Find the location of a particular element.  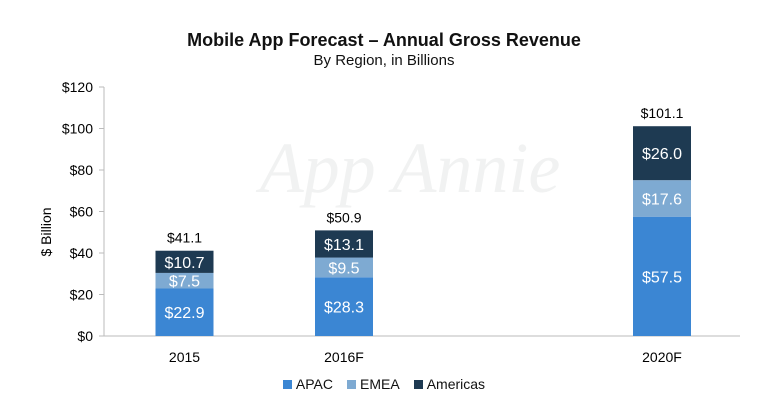

bar-value-label: $57.5 is located at coordinates (662, 277).